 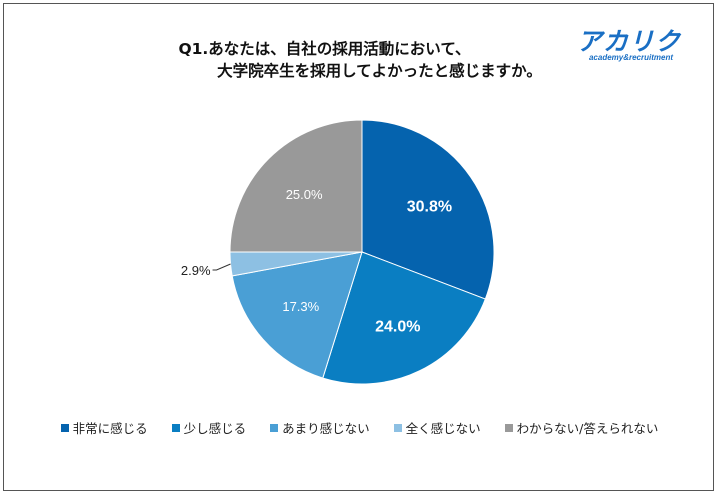 What do you see at coordinates (324, 49) in the screenshot?
I see `title-line-1: Q1.あなたは、自社の採用活動において、` at bounding box center [324, 49].